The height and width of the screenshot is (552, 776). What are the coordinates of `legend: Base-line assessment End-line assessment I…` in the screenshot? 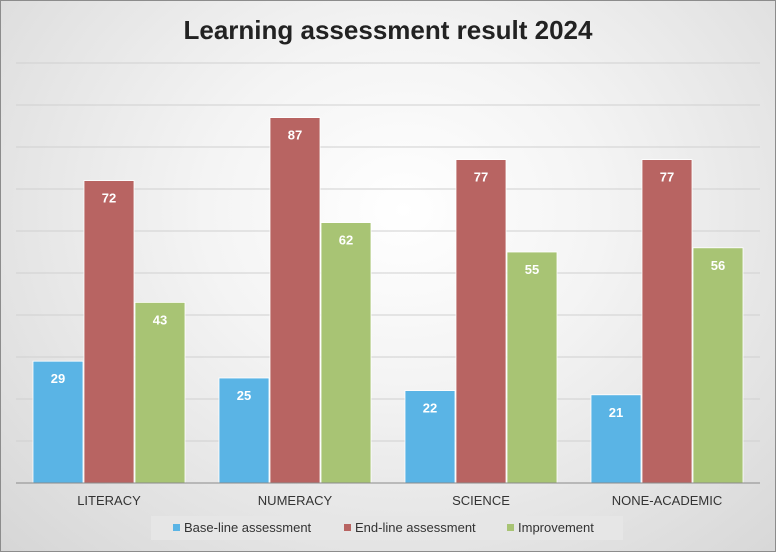 It's located at (383, 527).